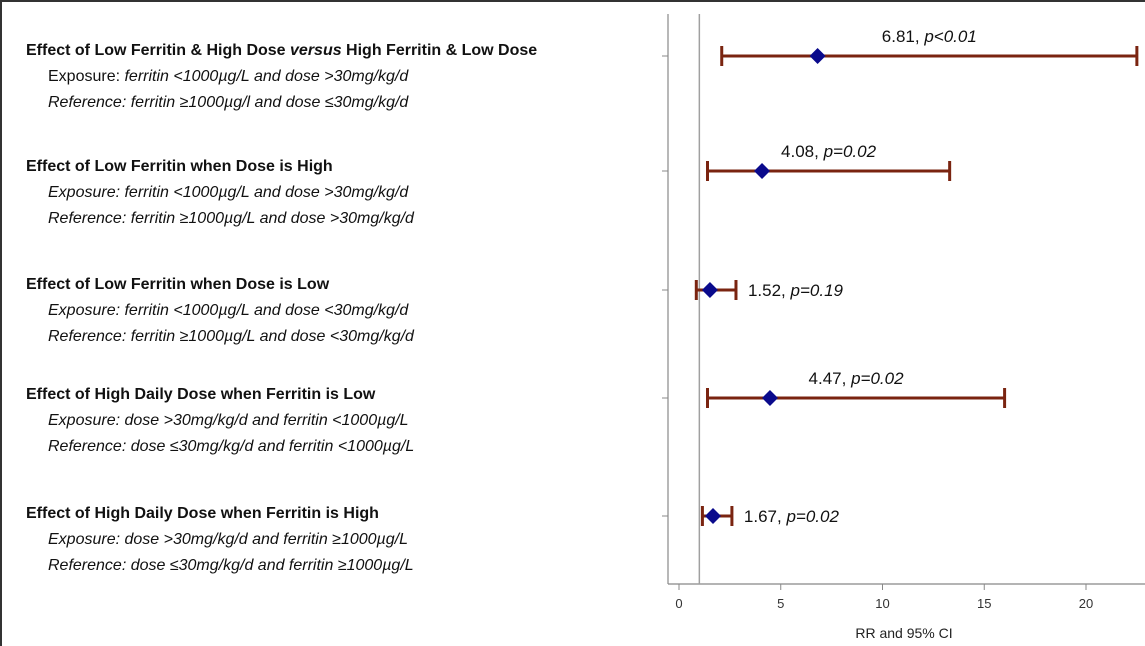  Describe the element at coordinates (949, 36) in the screenshot. I see `p-value: p<0.01` at that location.